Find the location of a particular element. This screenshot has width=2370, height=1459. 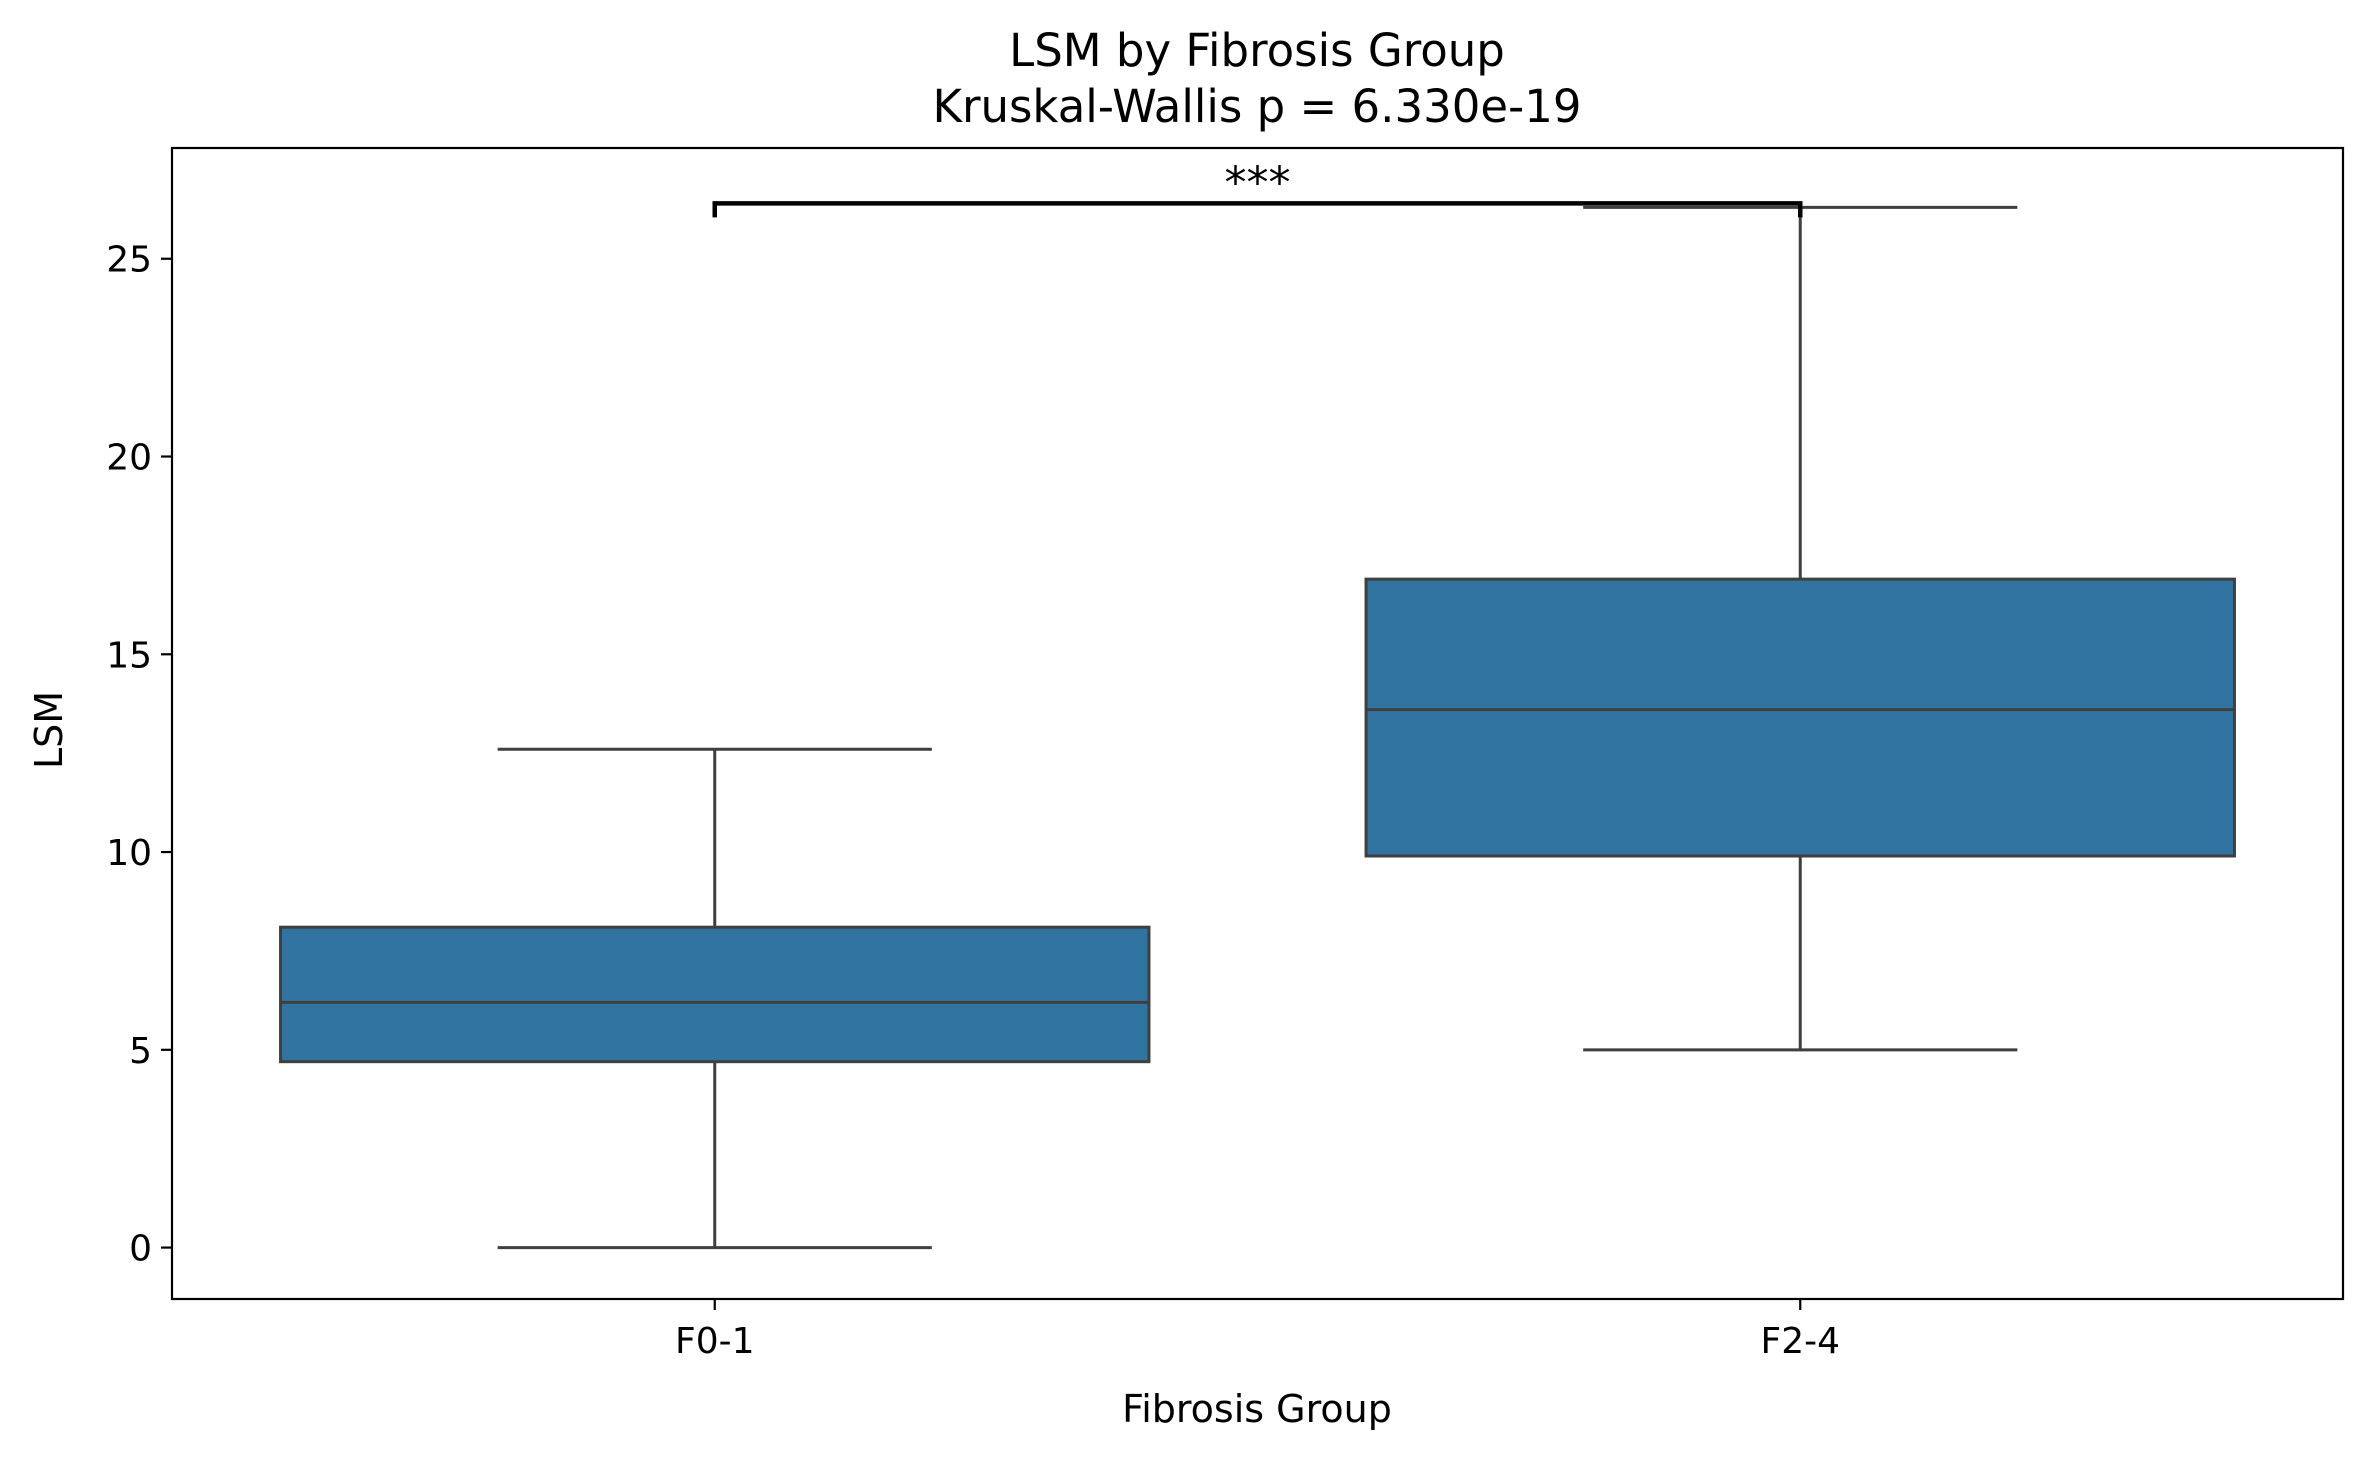

y-tick-label: 15 is located at coordinates (129, 655).